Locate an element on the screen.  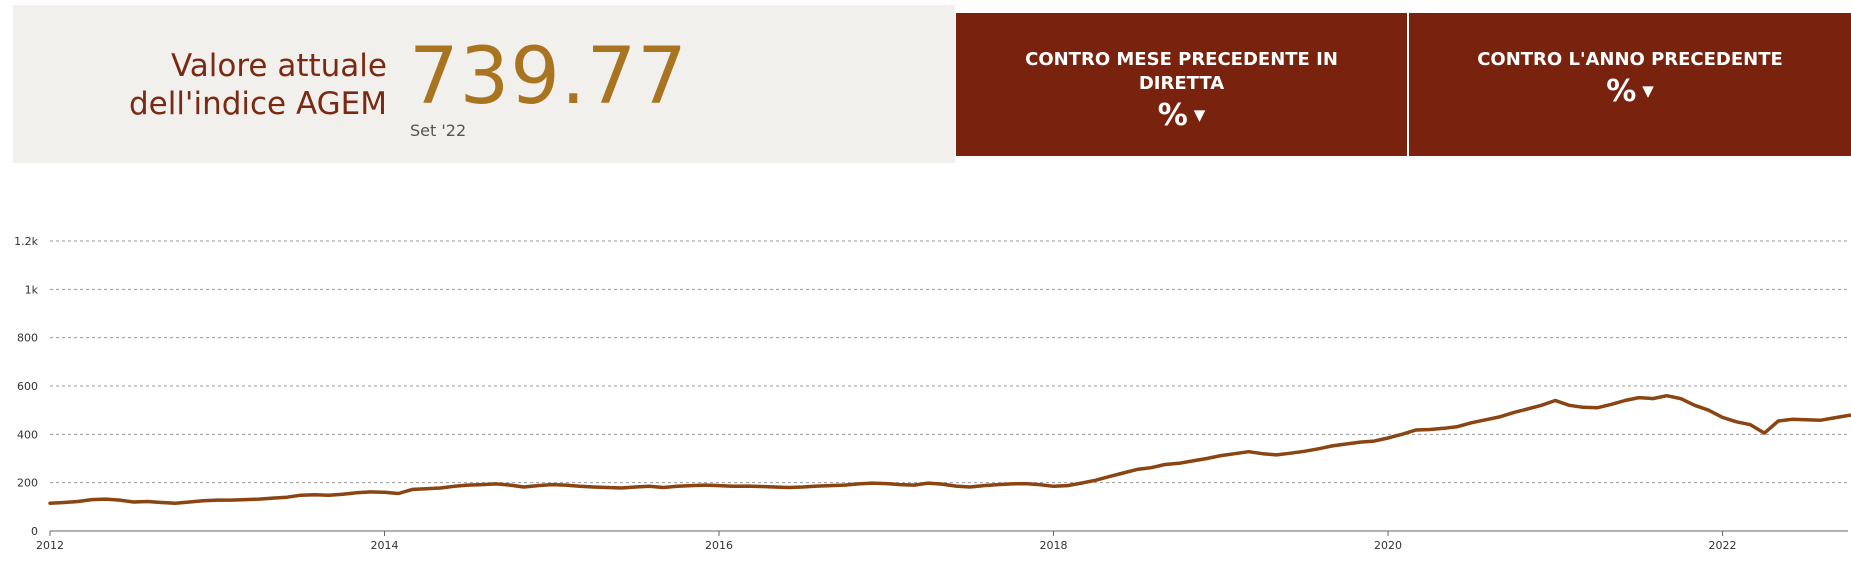
x-tick-label: 2014 is located at coordinates (385, 545).